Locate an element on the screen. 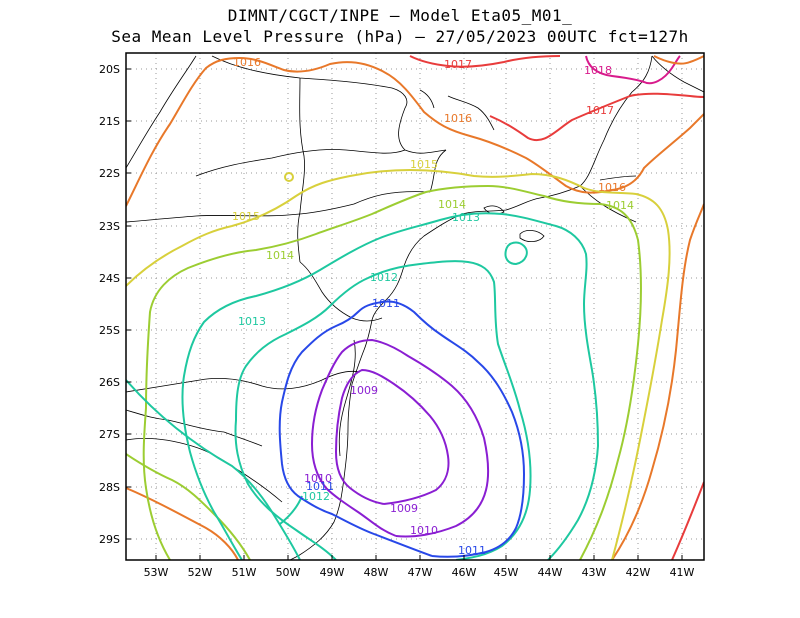 This screenshot has height=618, width=800. lon-label: 43W is located at coordinates (594, 572).